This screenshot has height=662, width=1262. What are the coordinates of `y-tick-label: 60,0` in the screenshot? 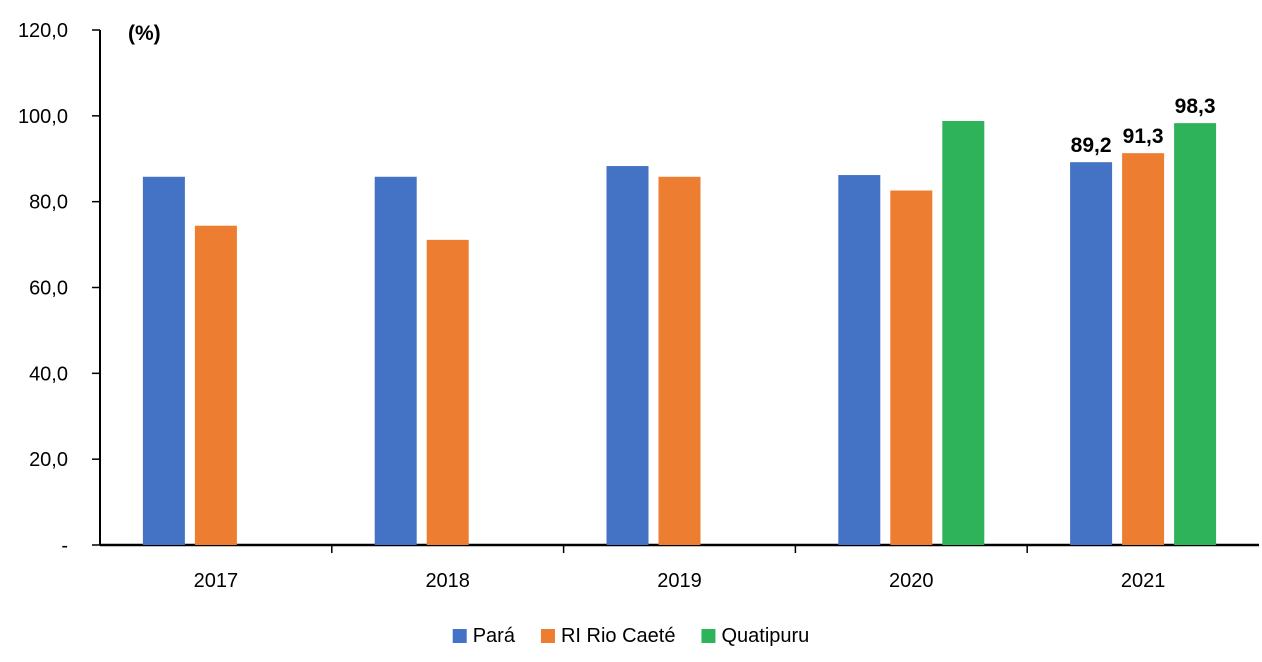 It's located at (48, 289).